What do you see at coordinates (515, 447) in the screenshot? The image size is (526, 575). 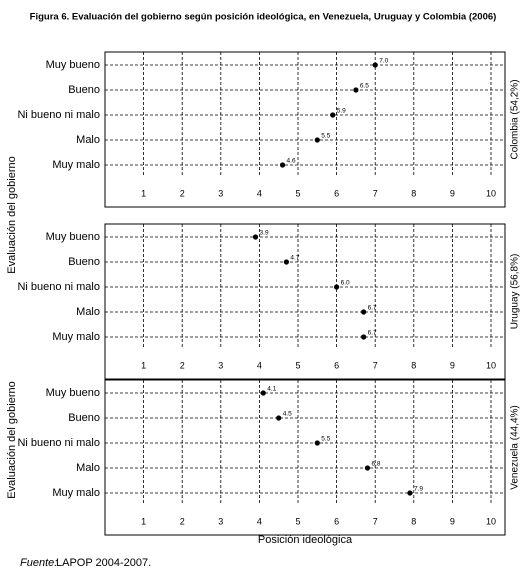 I see `panel-label: Venezuela (44,4%)` at bounding box center [515, 447].